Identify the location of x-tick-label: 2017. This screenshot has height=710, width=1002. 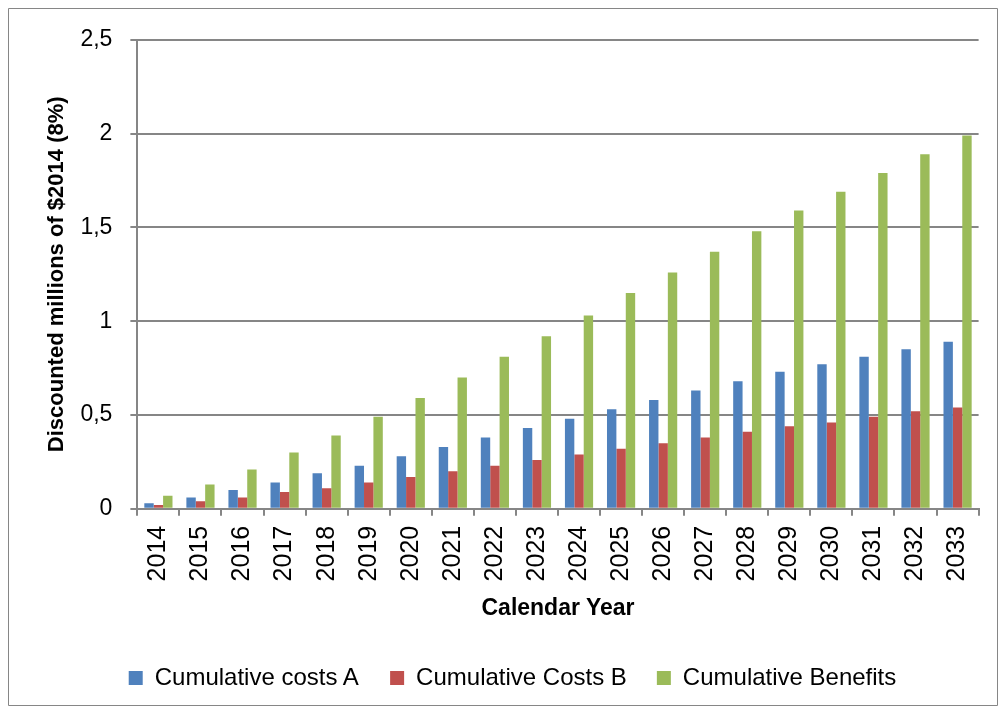
(282, 553).